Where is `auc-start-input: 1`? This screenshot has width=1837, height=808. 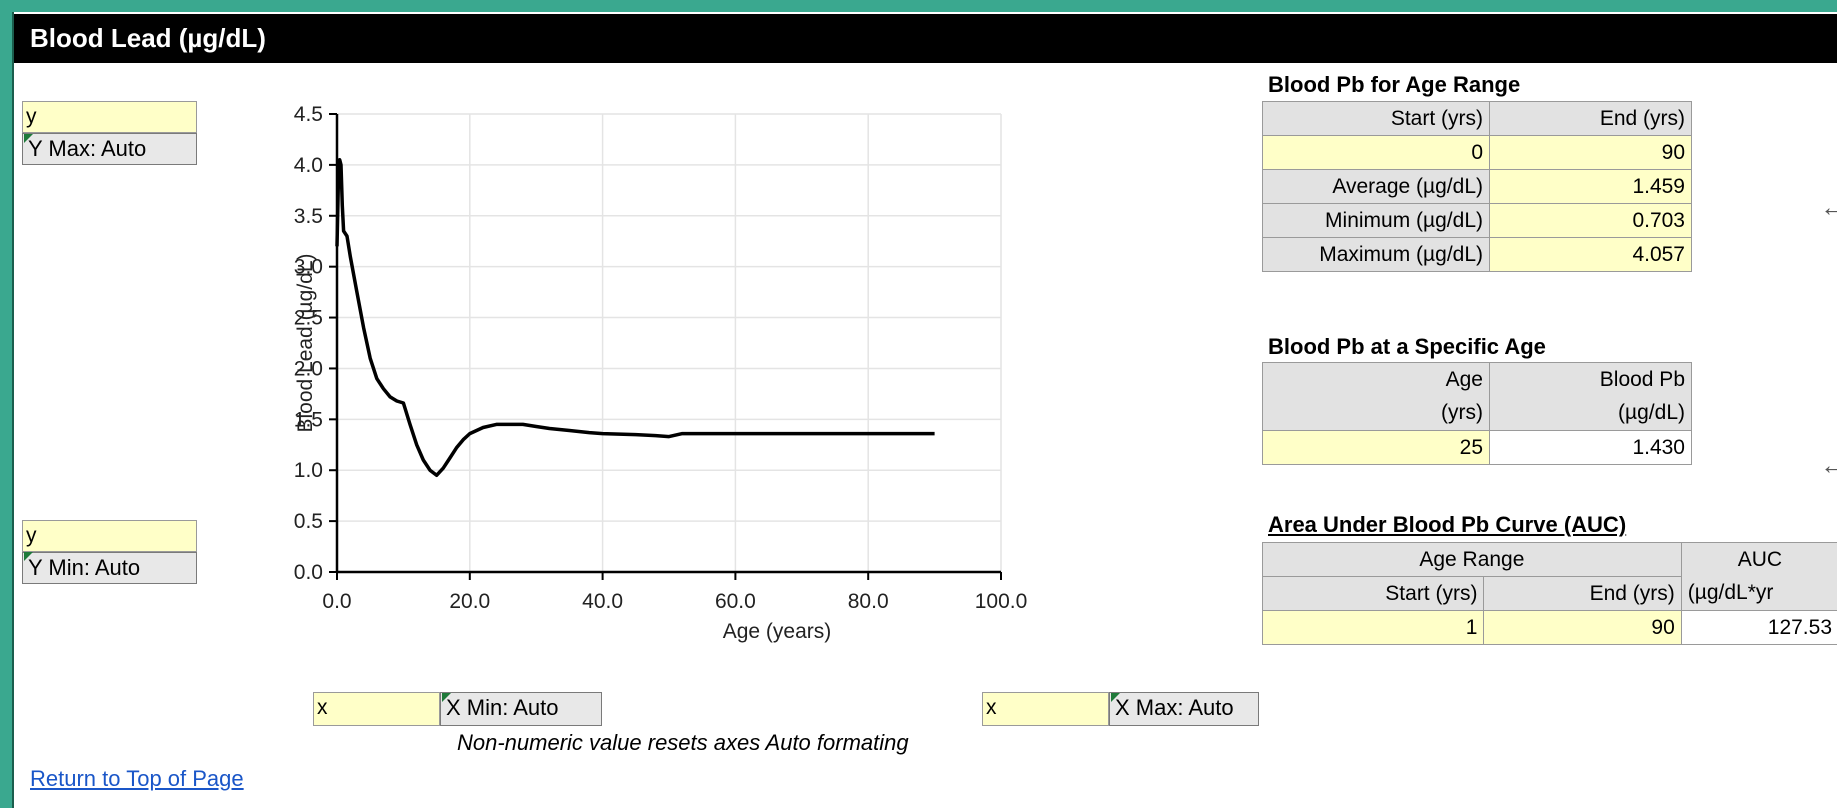
auc-start-input: 1 is located at coordinates (1373, 627).